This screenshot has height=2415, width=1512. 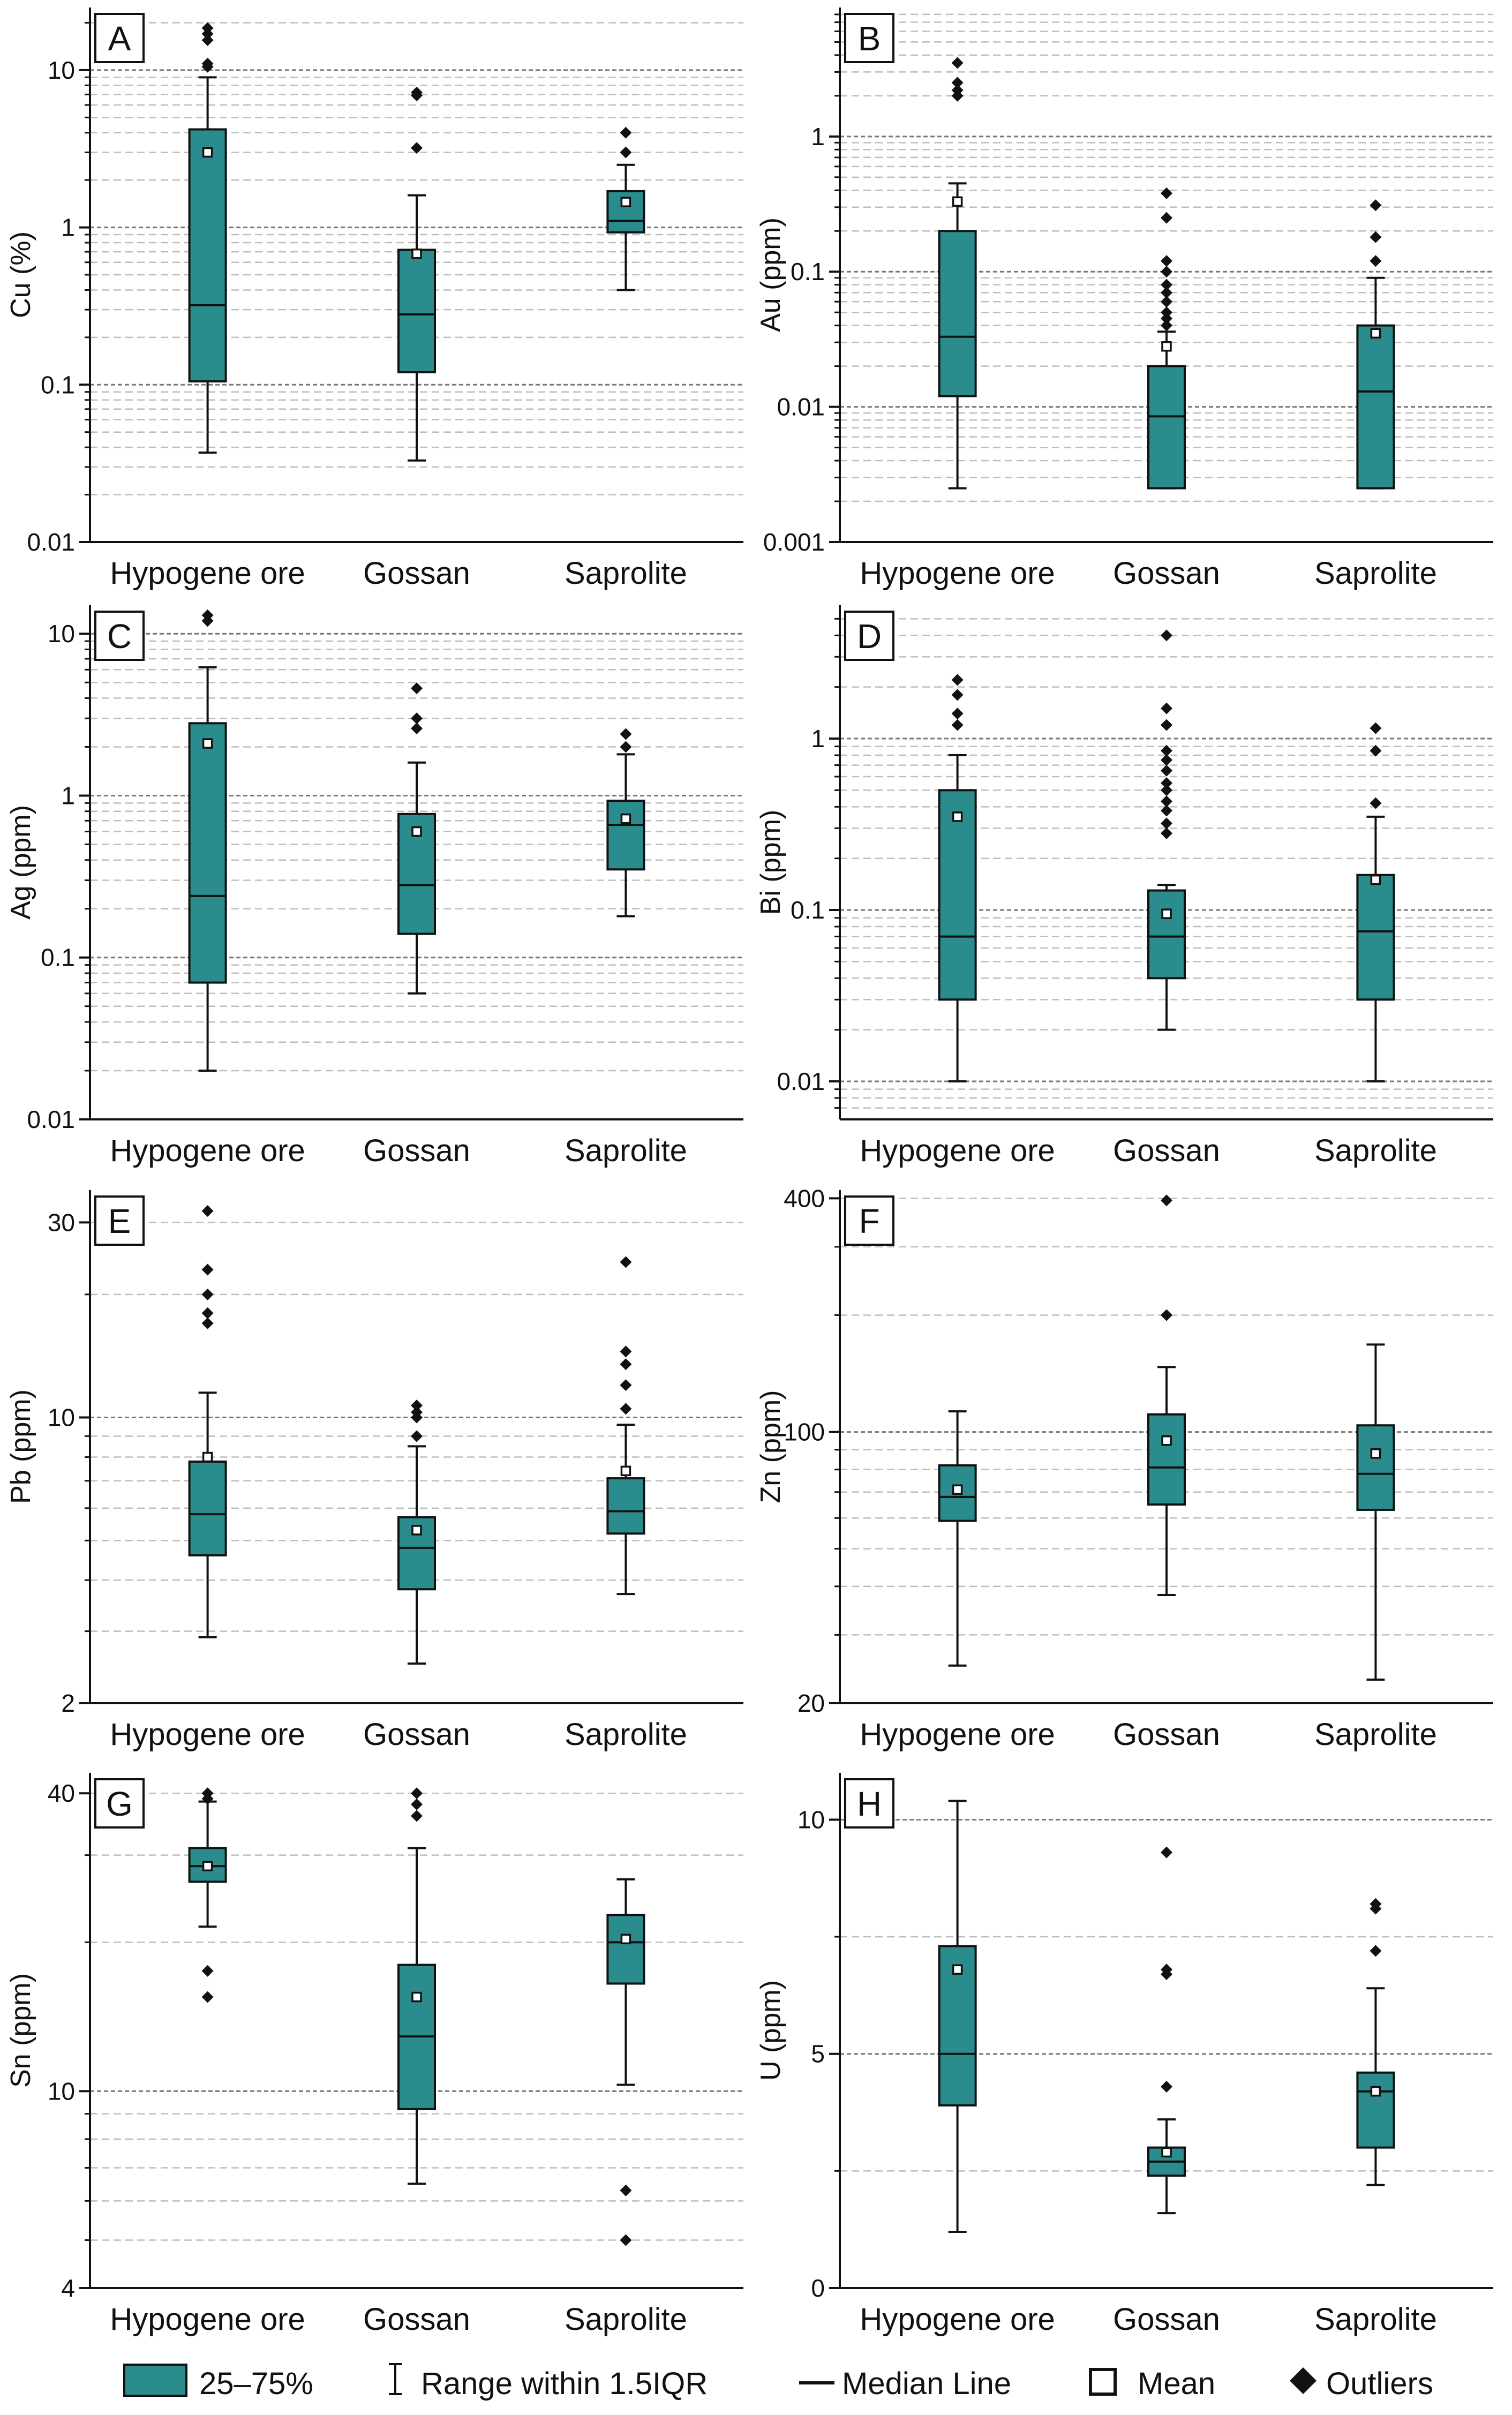 I want to click on panel-g-mean-gossan, so click(x=416, y=1997).